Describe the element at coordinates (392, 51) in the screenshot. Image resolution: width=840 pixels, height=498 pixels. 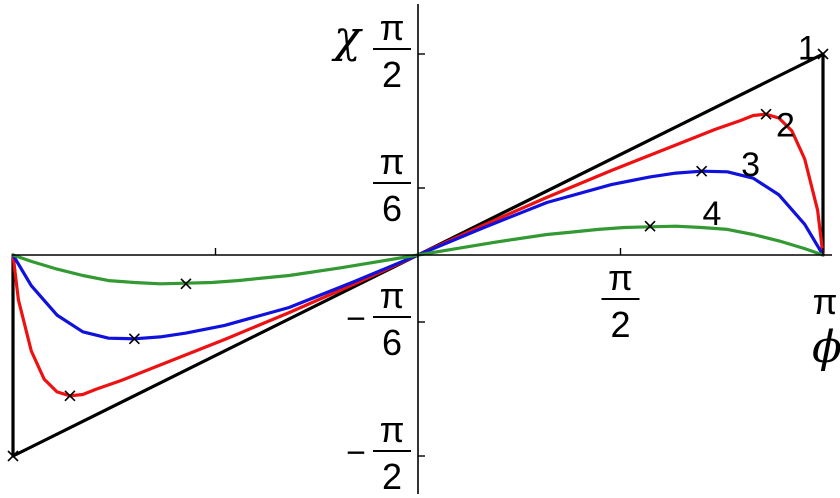
I see `y-tick-label-0: π2` at that location.